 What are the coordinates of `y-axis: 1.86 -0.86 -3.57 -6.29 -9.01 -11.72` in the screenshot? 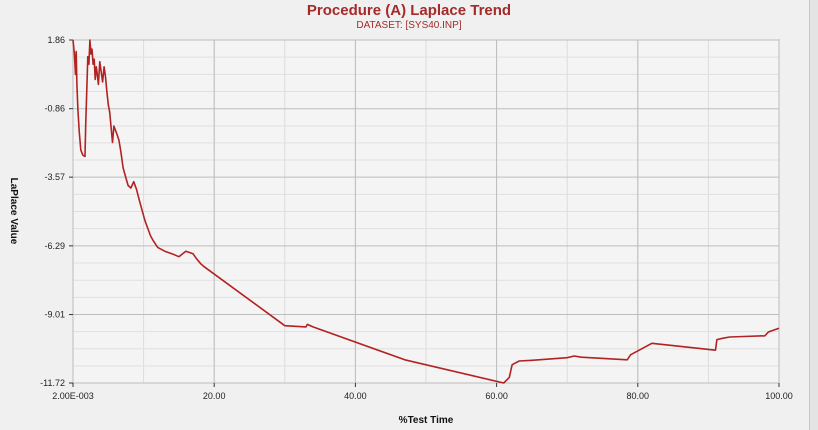 It's located at (56, 211).